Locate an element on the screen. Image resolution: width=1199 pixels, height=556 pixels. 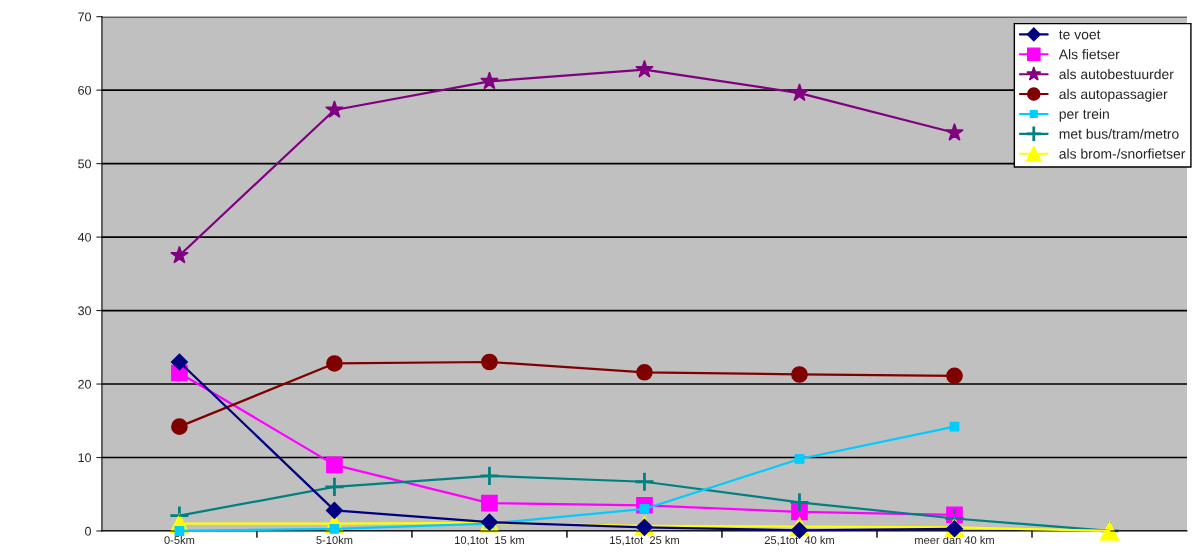
y-tick-label: 20 is located at coordinates (85, 384).